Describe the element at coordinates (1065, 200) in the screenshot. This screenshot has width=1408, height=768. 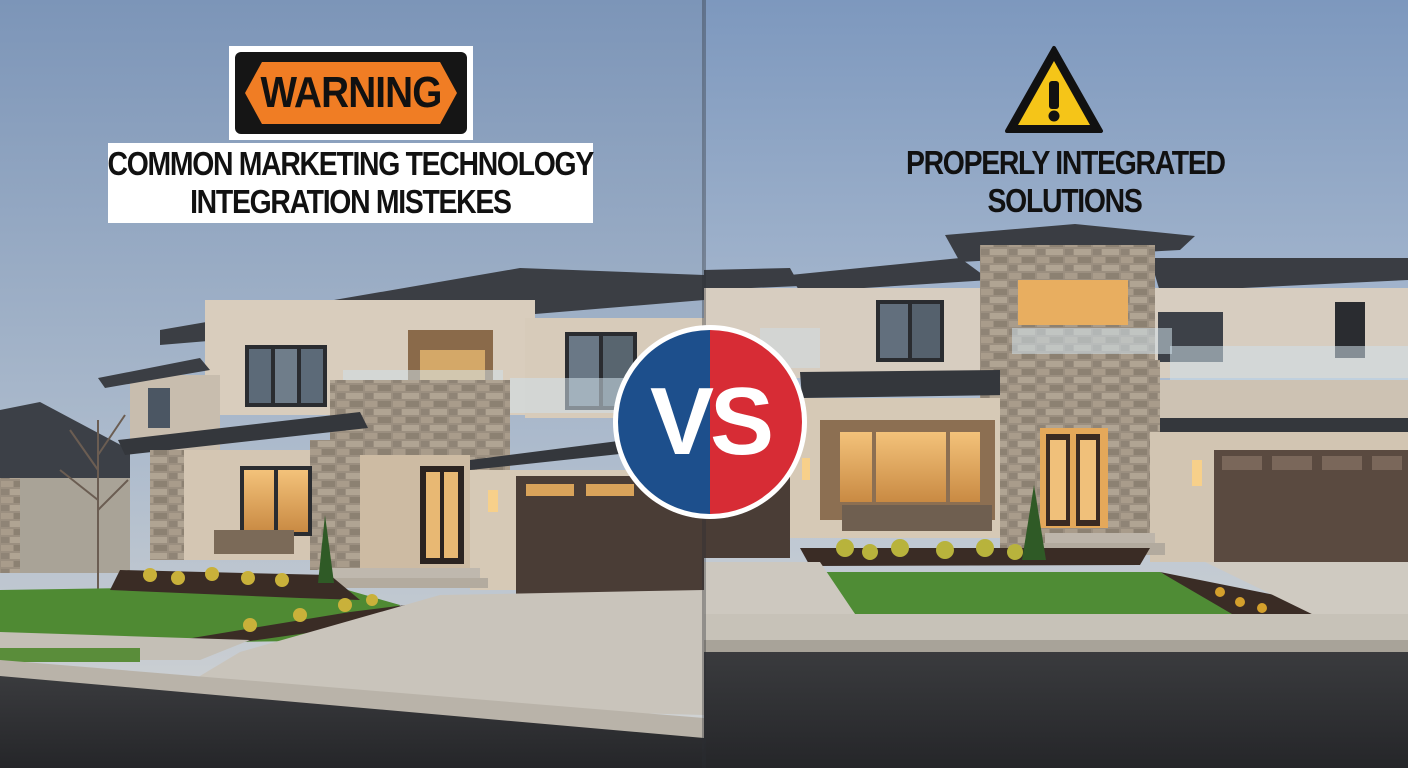
I see `right-caption-line-2: SOLUTIONS` at that location.